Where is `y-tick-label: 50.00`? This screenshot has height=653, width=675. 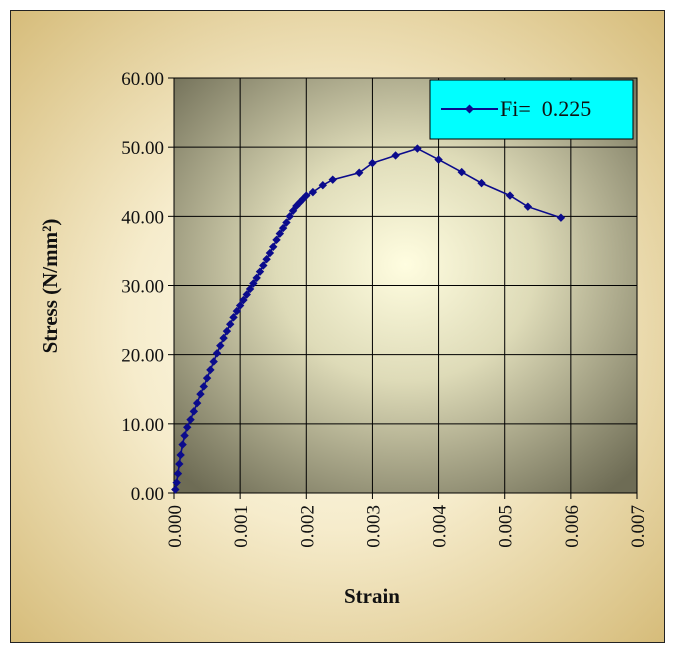 y-tick-label: 50.00 is located at coordinates (142, 148).